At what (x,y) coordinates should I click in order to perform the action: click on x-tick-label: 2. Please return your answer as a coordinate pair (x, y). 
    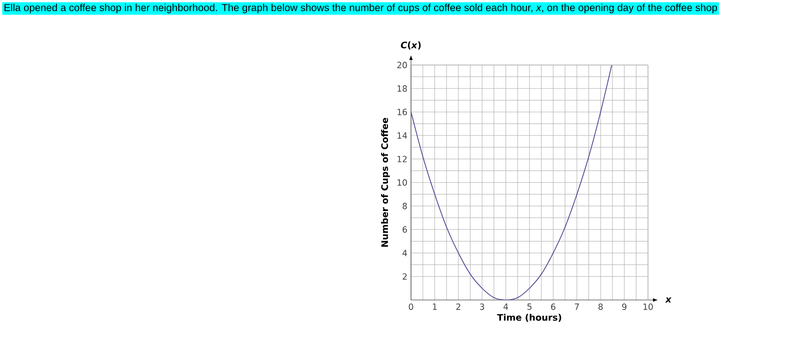
    Looking at the image, I should click on (458, 307).